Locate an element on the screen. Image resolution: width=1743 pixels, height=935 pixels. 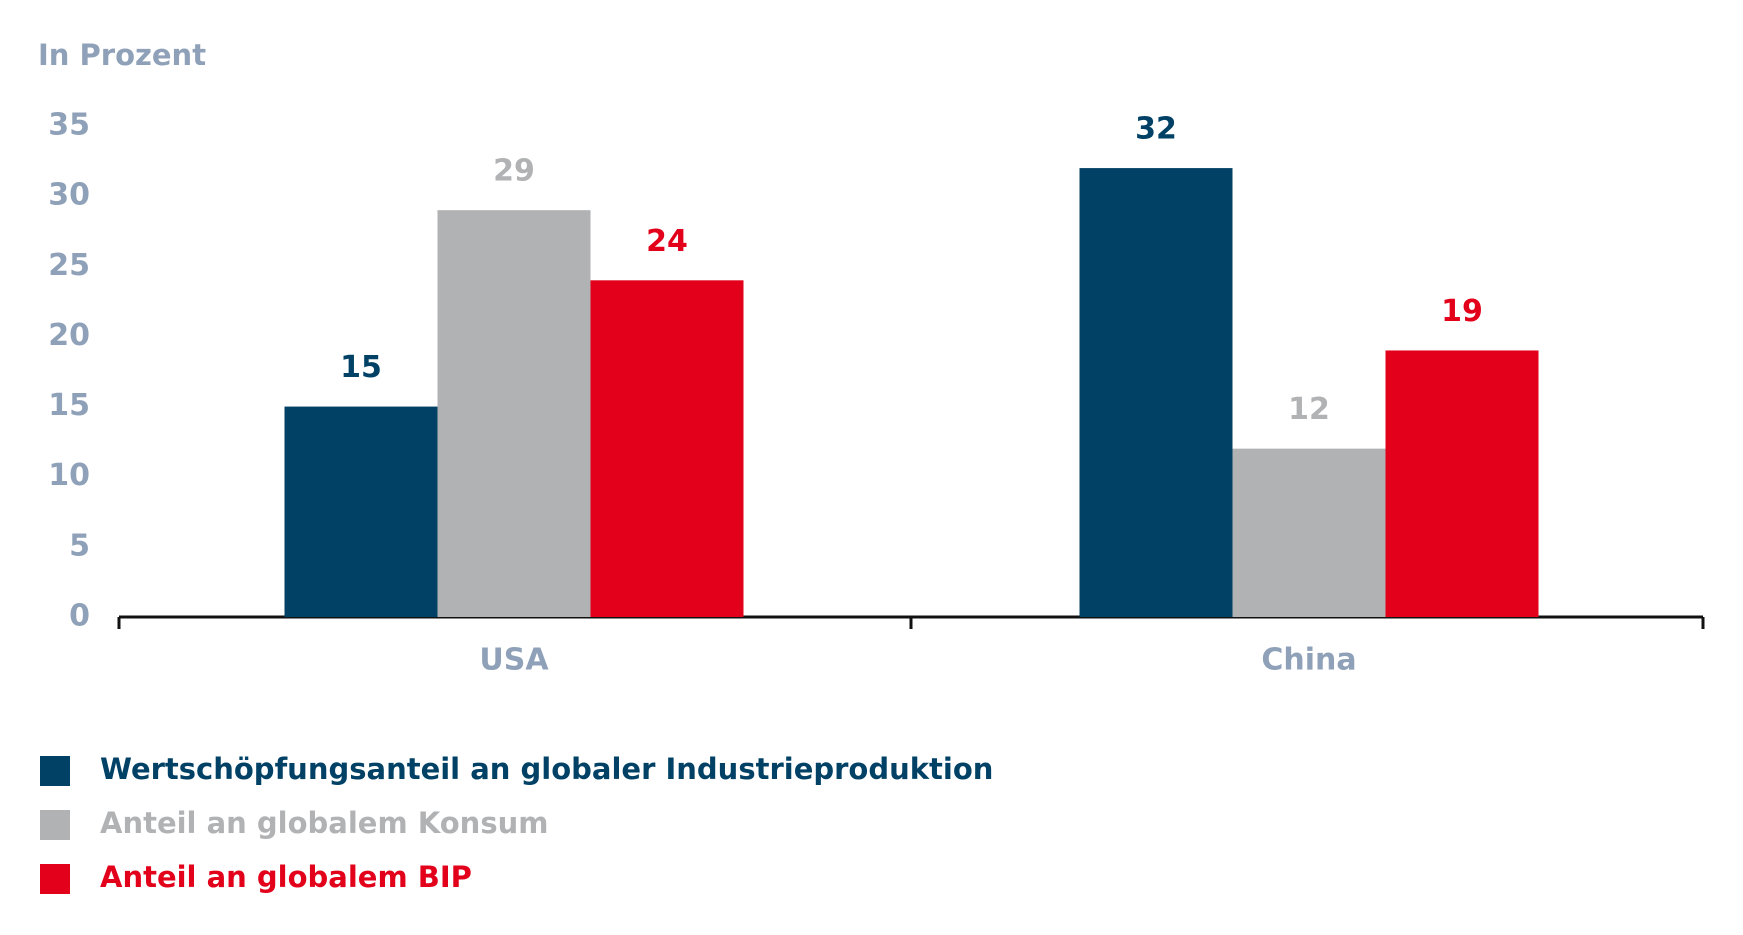
y-tick-label: 15 is located at coordinates (69, 405).